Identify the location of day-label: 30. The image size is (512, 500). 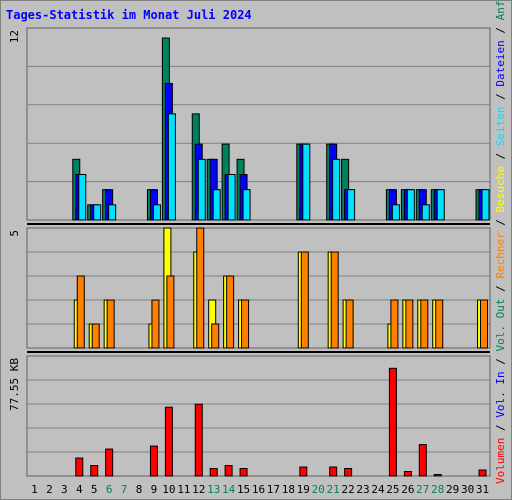
(467, 489).